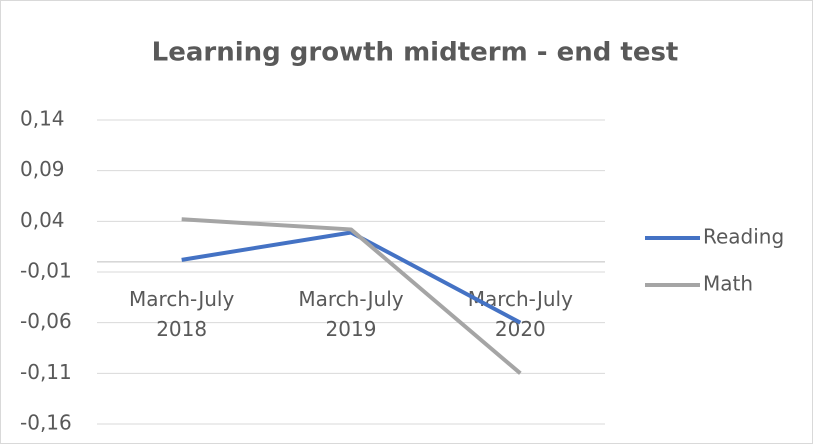  What do you see at coordinates (520, 313) in the screenshot?
I see `x-tick-label: March-July 2020` at bounding box center [520, 313].